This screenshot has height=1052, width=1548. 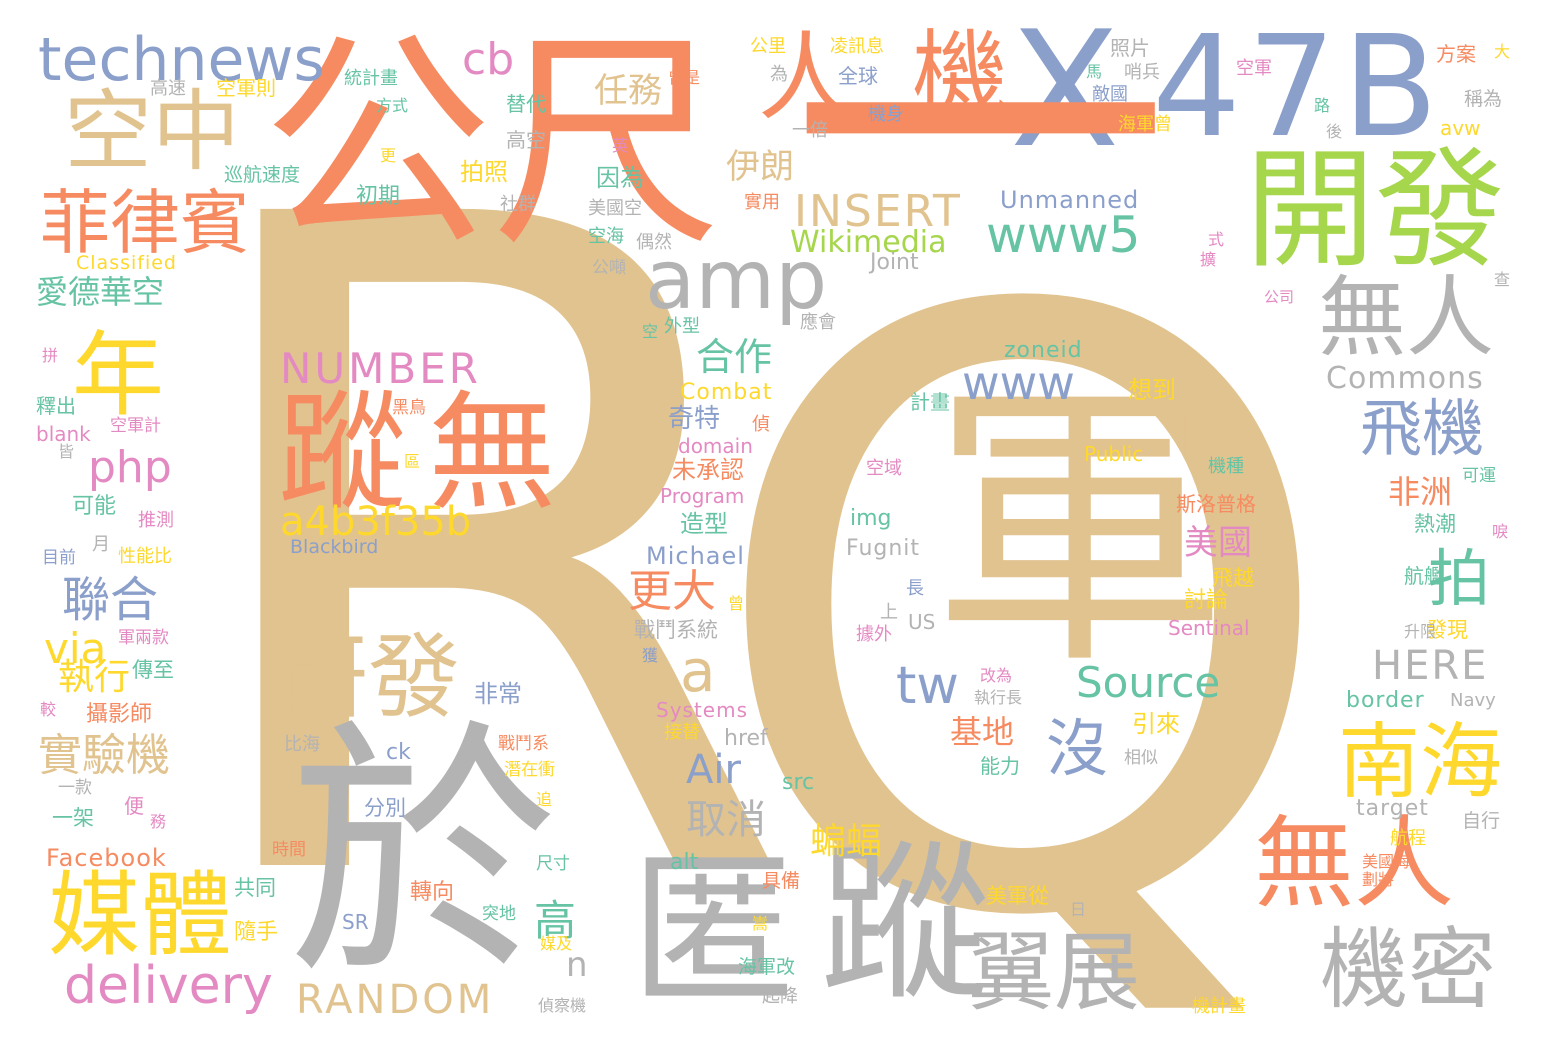 What do you see at coordinates (1420, 762) in the screenshot?
I see `word-nanhai: 南海` at bounding box center [1420, 762].